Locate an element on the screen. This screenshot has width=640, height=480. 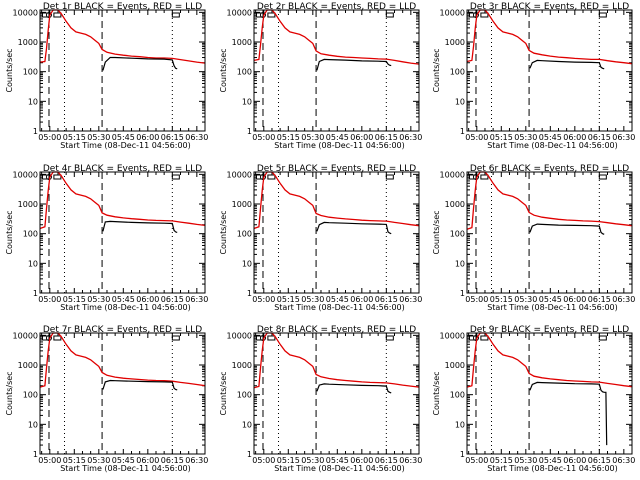
panel-title: Det 7r BLACK = Events, RED = LLD is located at coordinates (122, 330).